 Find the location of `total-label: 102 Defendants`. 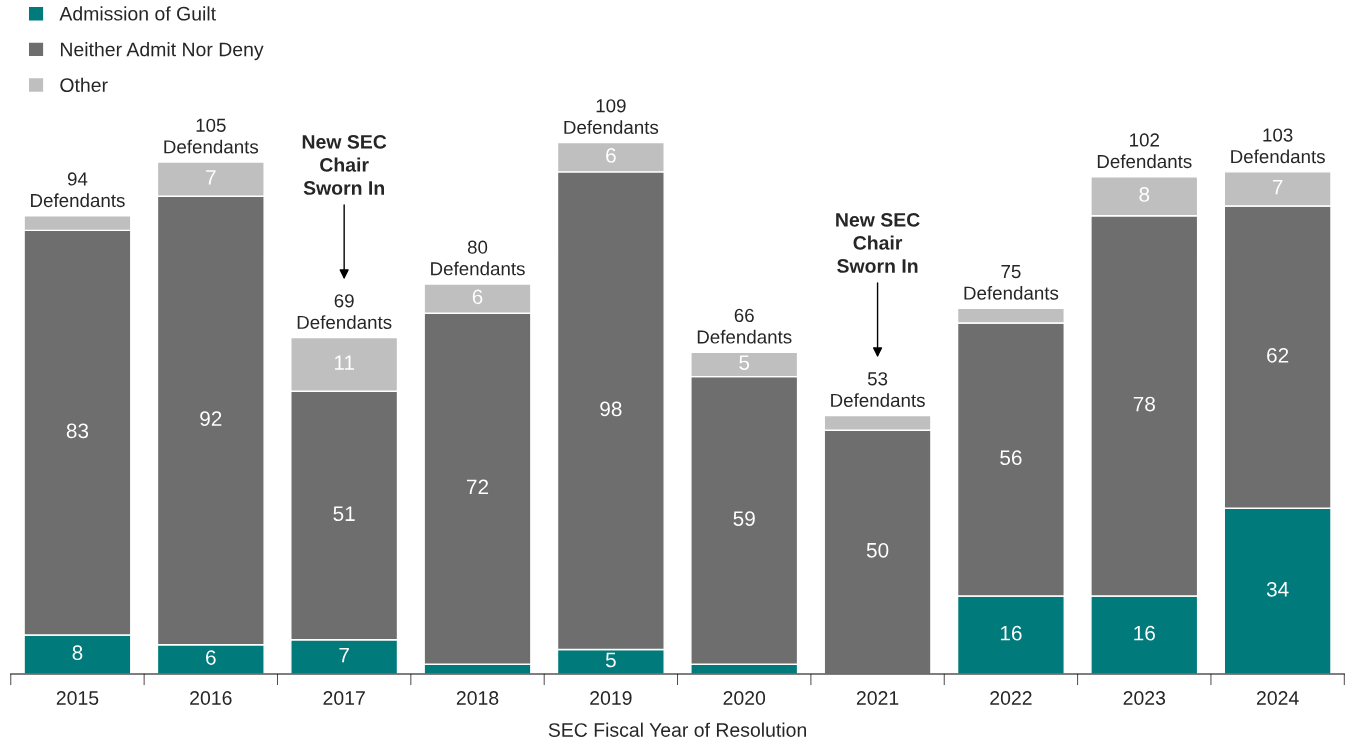

total-label: 102 Defendants is located at coordinates (1144, 151).